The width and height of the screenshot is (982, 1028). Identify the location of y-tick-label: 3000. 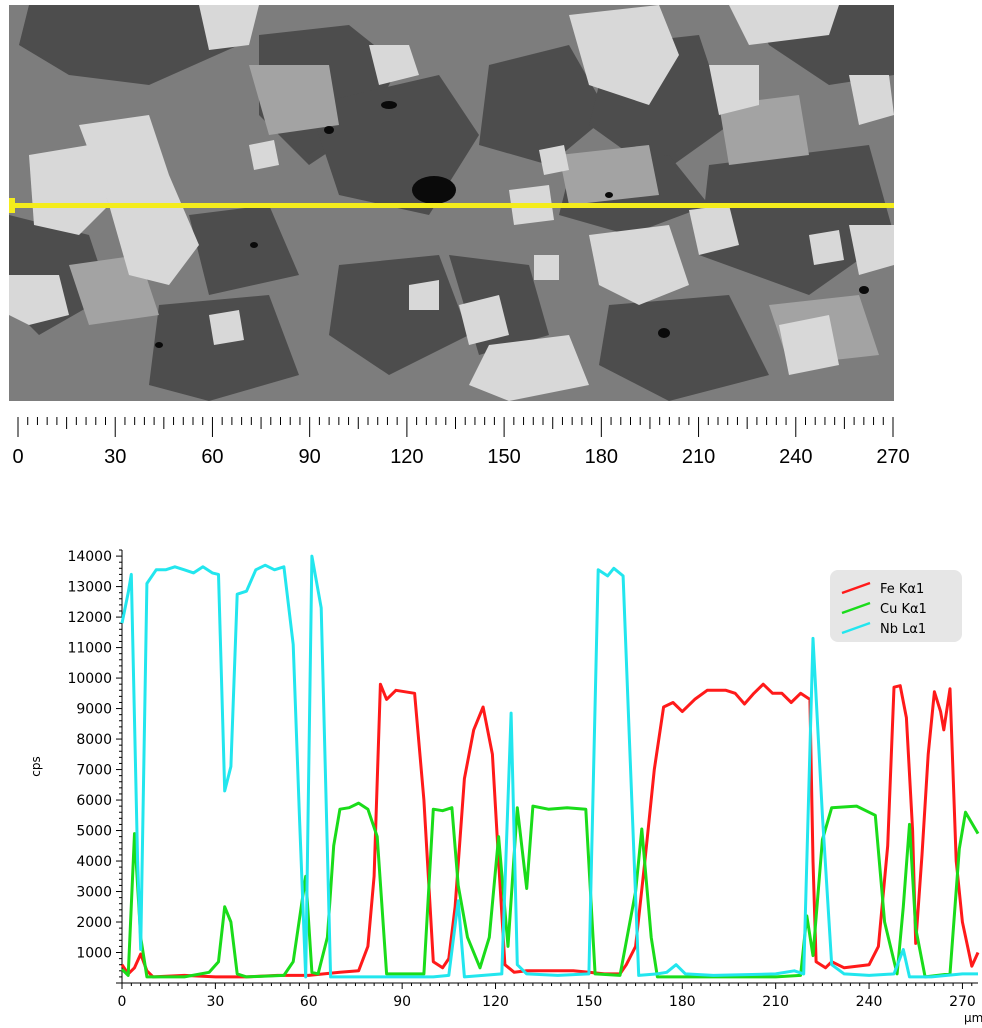
(94, 893).